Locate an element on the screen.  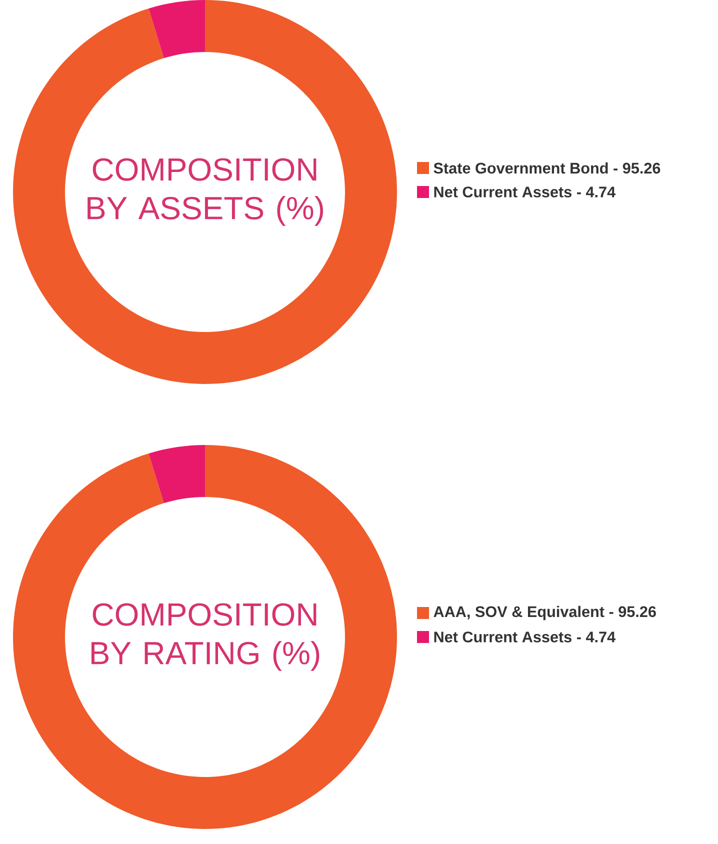
text: COMPOSITION BY RATING (%) is located at coordinates (205, 637).